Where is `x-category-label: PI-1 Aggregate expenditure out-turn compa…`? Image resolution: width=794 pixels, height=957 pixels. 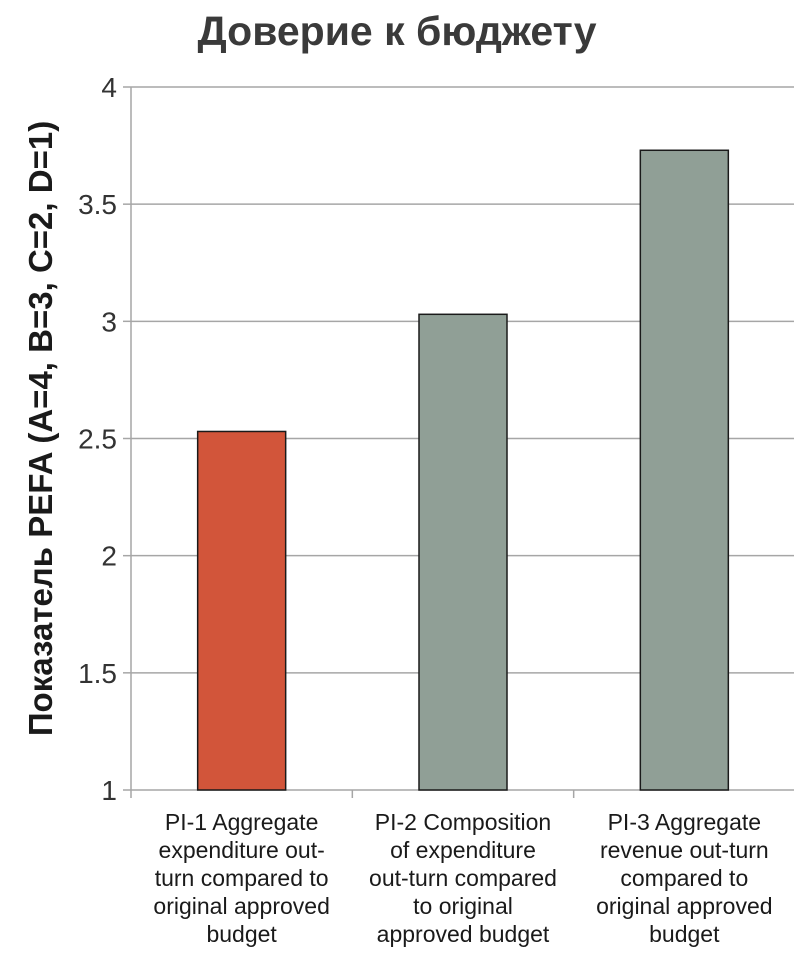
x-category-label: PI-1 Aggregate expenditure out-turn compa… is located at coordinates (242, 878).